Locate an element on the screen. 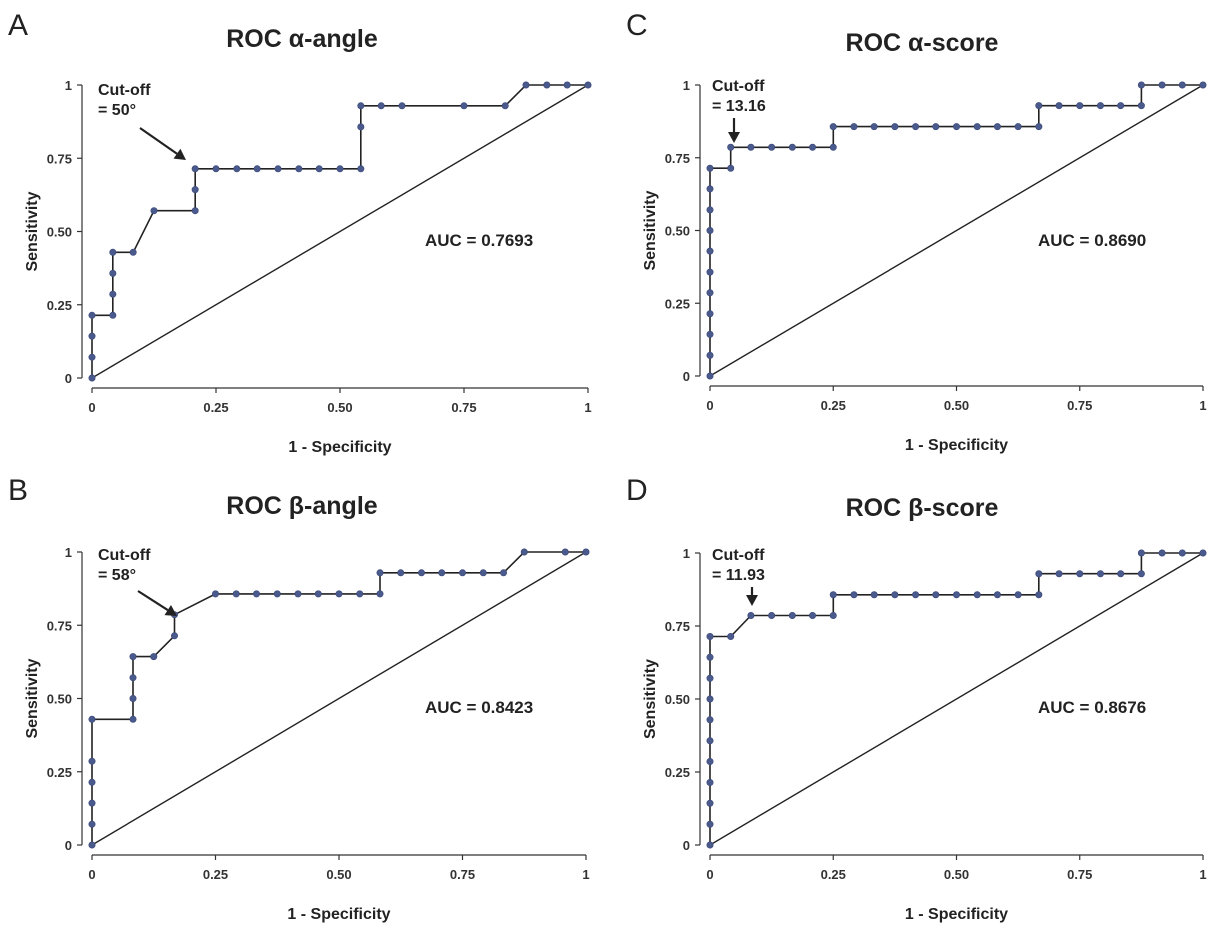 The height and width of the screenshot is (930, 1215). y-tick-label: 0.75 is located at coordinates (59, 158).